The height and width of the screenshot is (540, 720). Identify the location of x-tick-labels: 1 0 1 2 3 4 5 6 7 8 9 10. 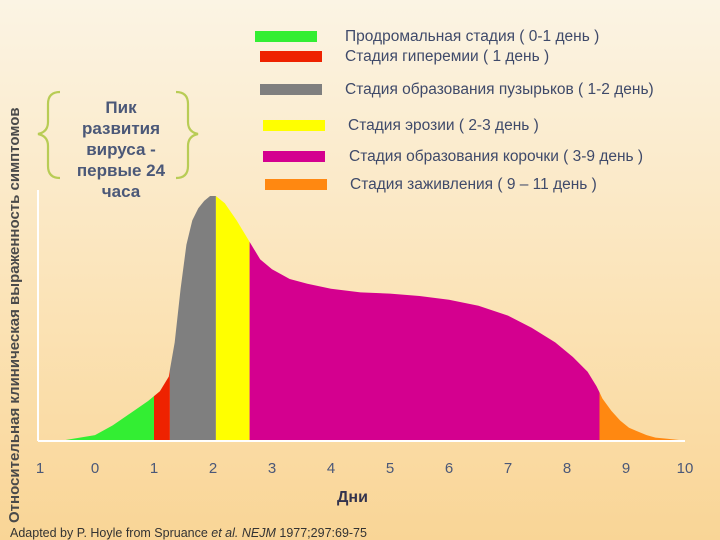
(365, 468).